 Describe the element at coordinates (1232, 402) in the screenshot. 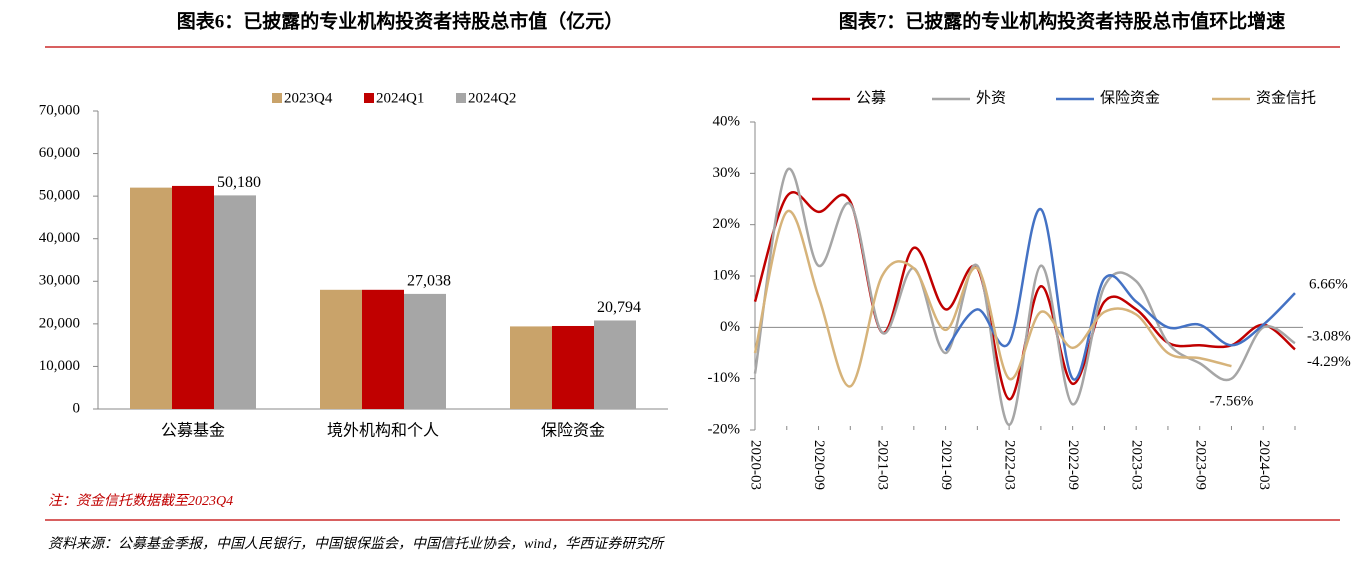

I see `data-label: -7.56%` at that location.